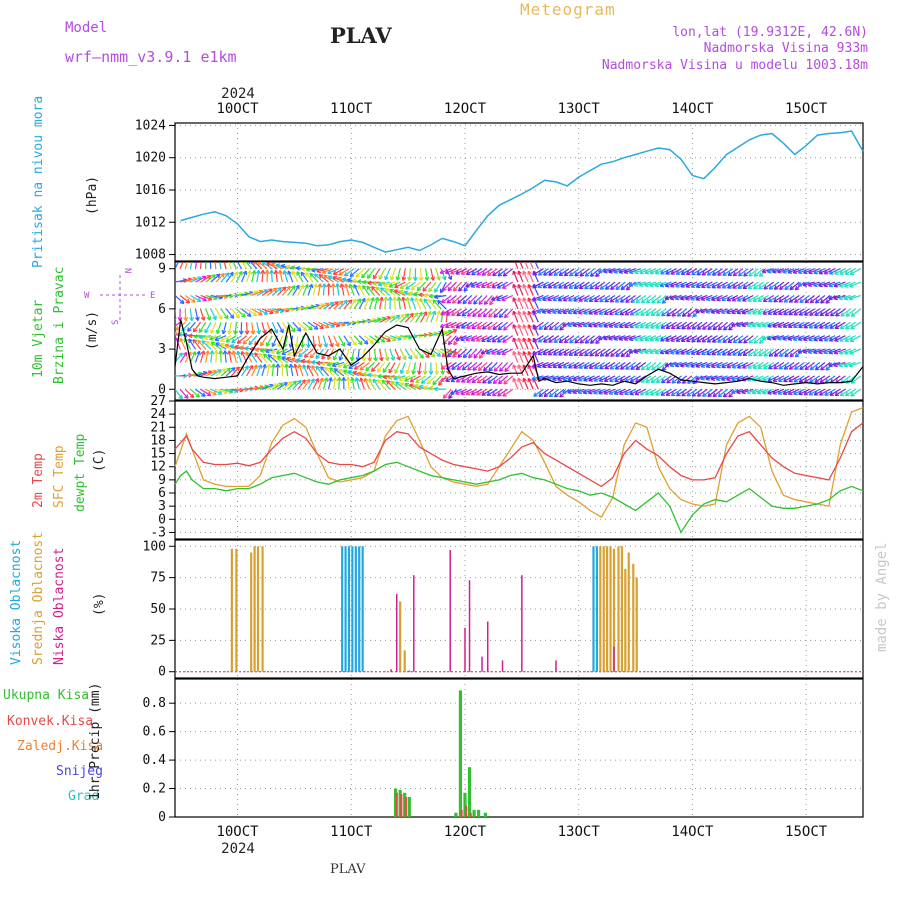  What do you see at coordinates (151, 57) in the screenshot?
I see `model-name: wrf–nmm_v3.9.1 e1km` at bounding box center [151, 57].